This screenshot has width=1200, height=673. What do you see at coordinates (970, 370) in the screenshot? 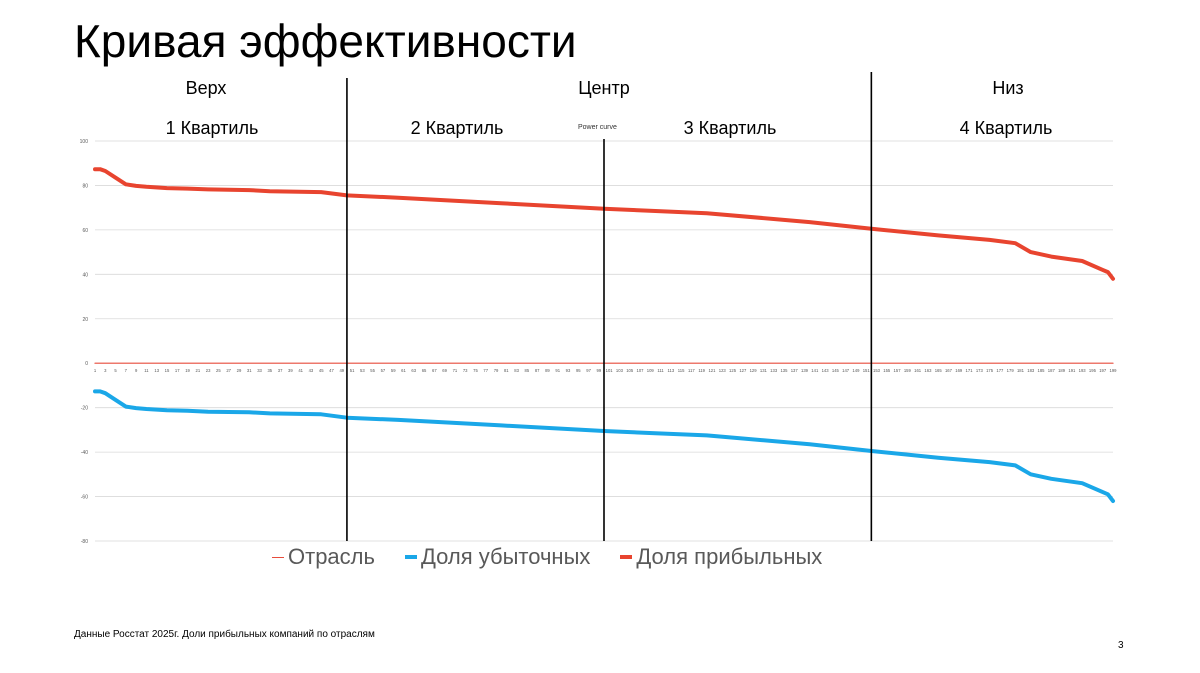
I see `x-tick-label: 171` at bounding box center [970, 370].